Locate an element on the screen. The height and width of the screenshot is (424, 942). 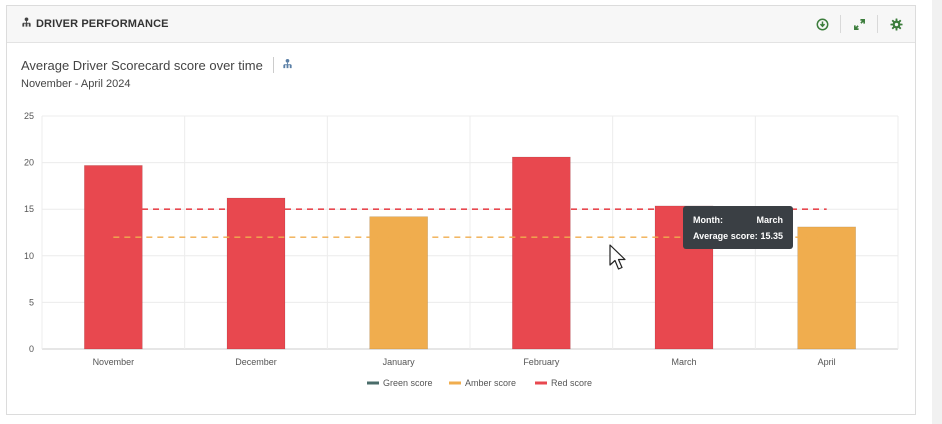
panel-title: DRIVER PERFORMANCE is located at coordinates (95, 24).